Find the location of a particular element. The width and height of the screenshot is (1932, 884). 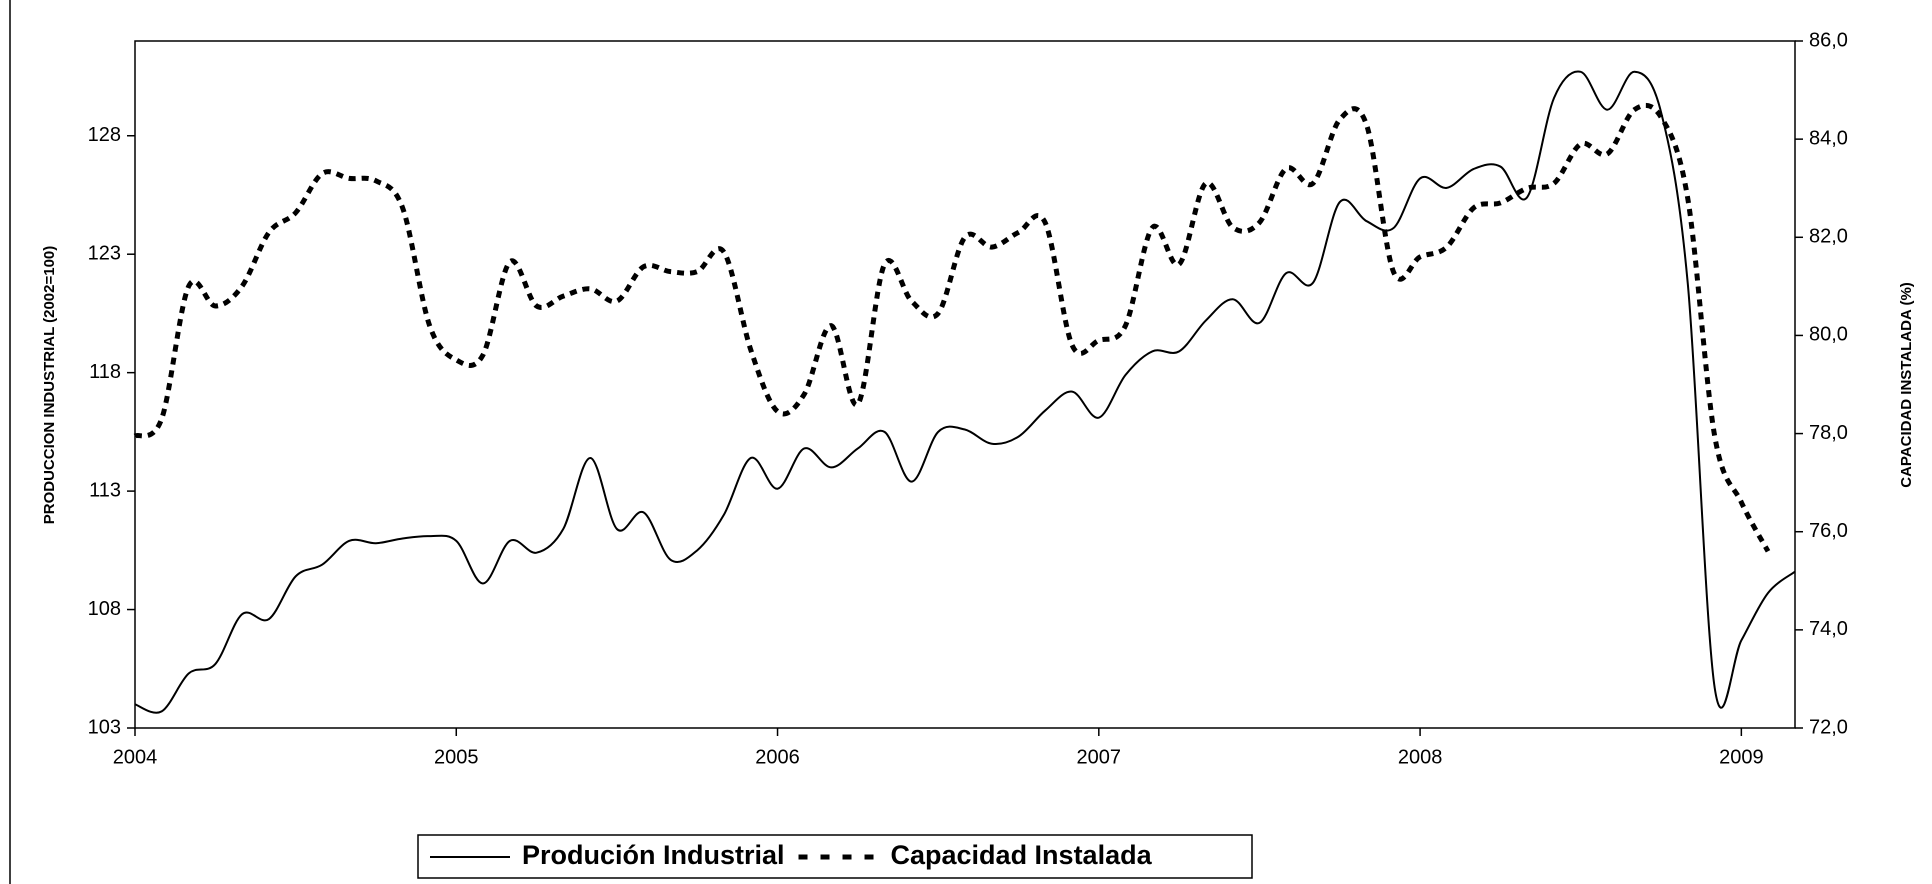

y2-tick-label: 72,0 is located at coordinates (1828, 727).